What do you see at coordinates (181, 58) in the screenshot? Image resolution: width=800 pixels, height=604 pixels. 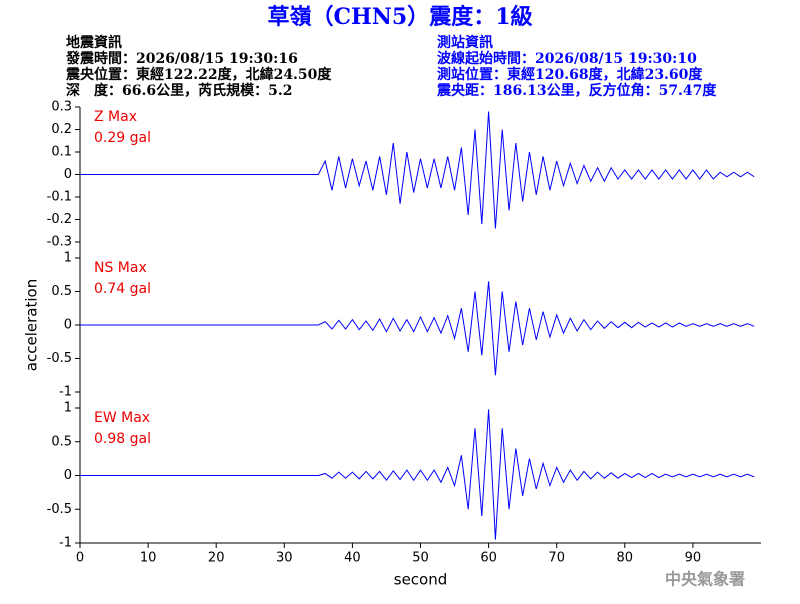 I see `info-left: 發震時間：2026/08/15 19:30:16` at bounding box center [181, 58].